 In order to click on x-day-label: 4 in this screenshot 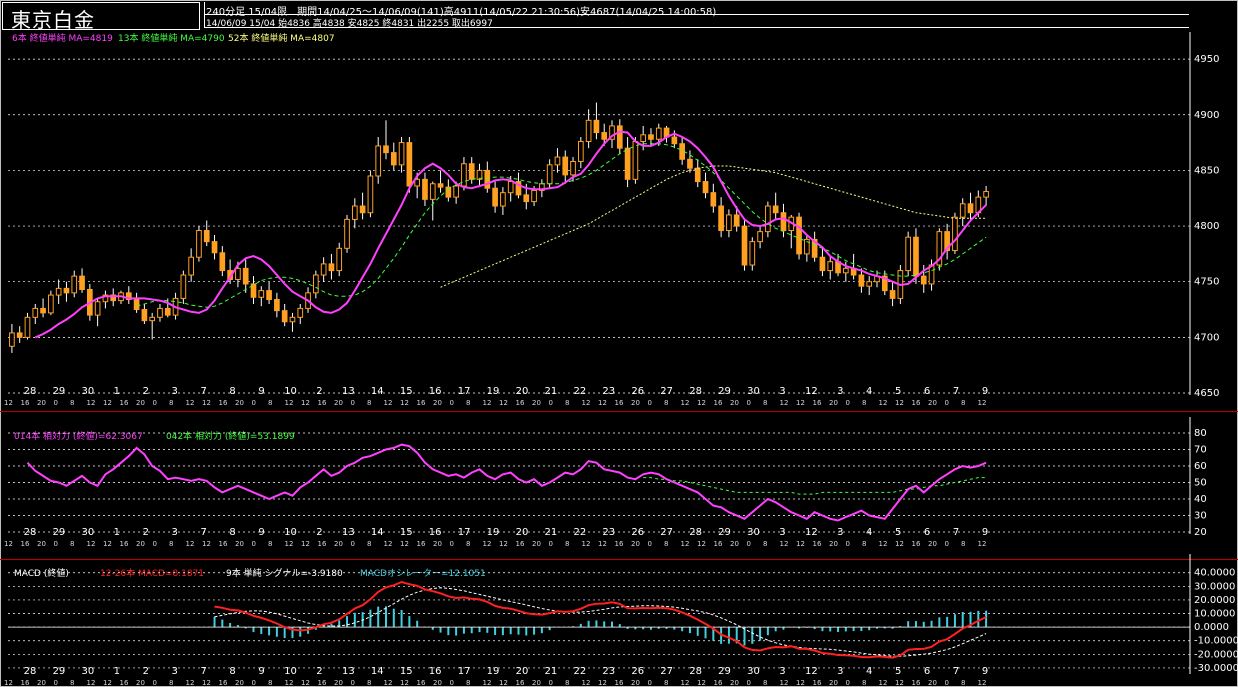, I will do `click(869, 532)`.